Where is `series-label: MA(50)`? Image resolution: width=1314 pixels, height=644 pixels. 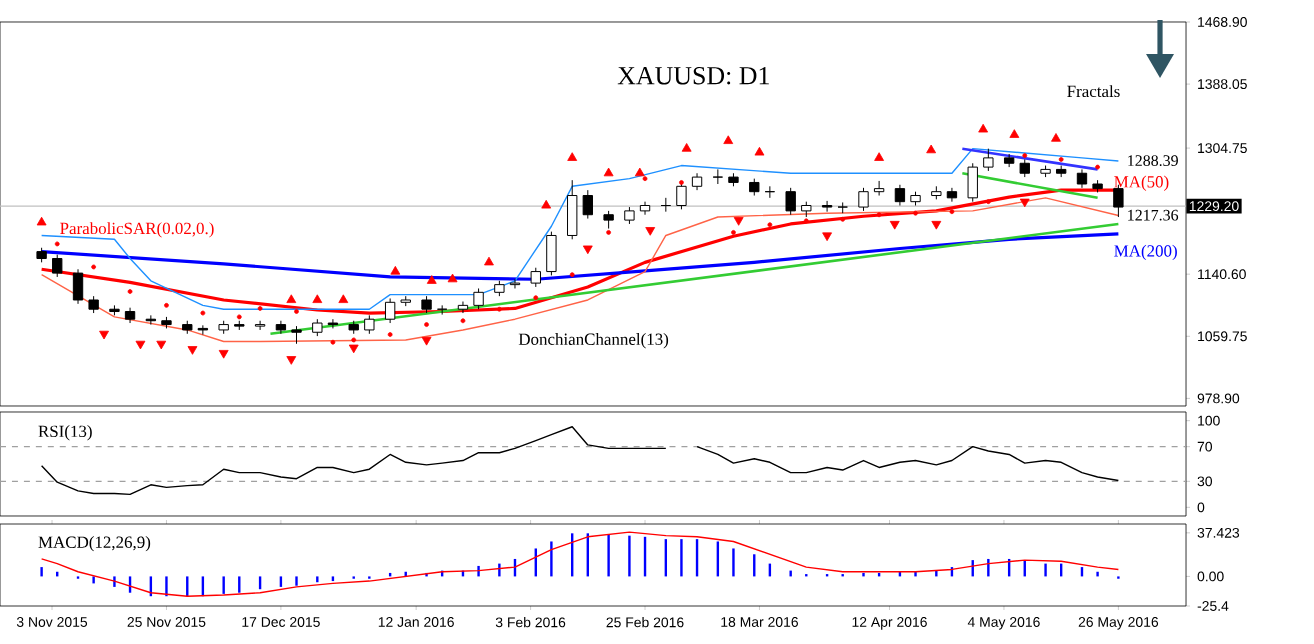
series-label: MA(50) is located at coordinates (1141, 183).